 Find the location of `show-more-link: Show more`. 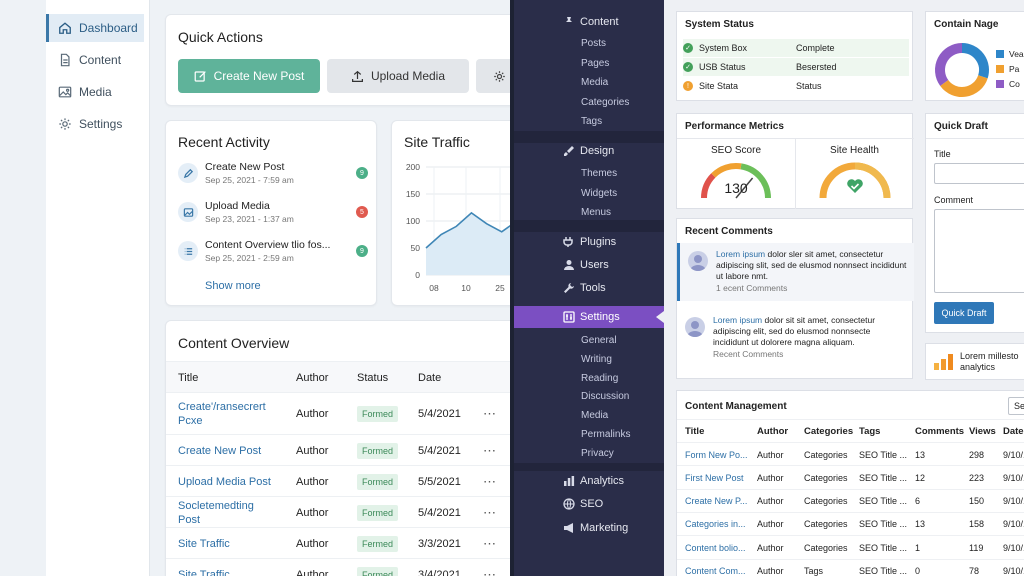

show-more-link: Show more is located at coordinates (233, 286).